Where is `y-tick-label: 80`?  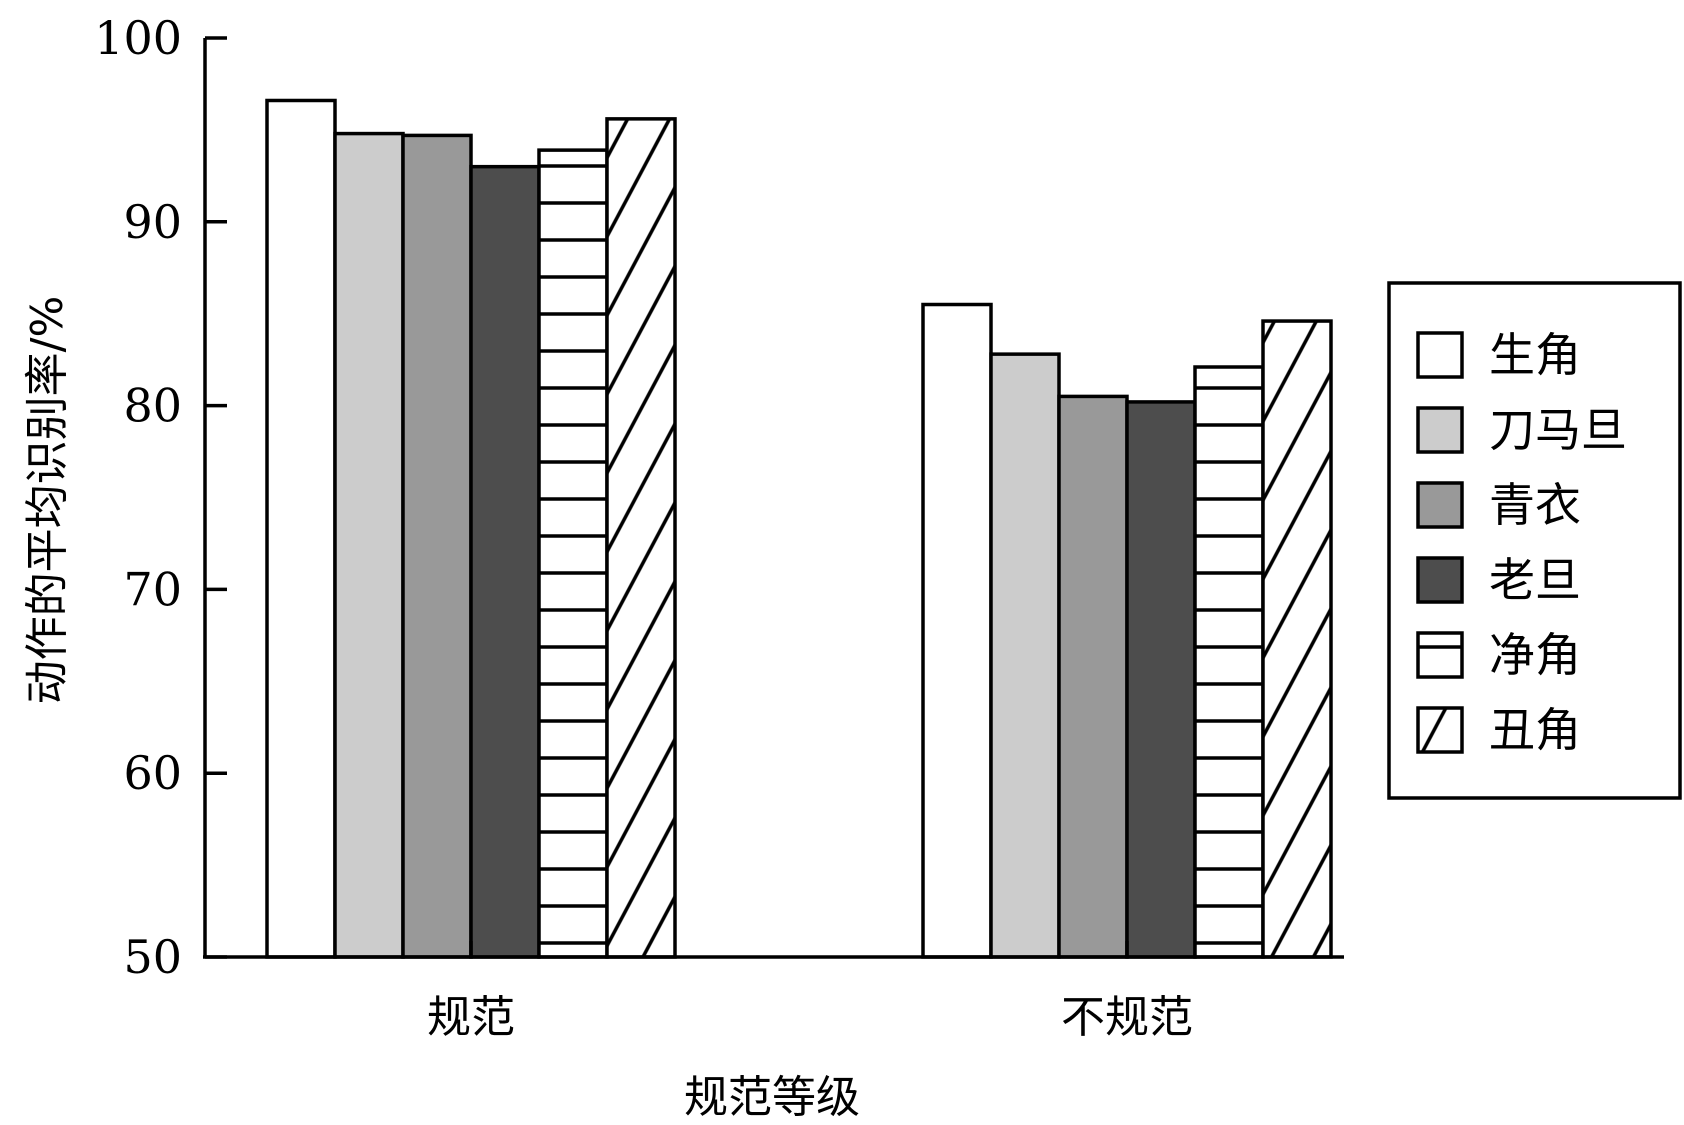 y-tick-label: 80 is located at coordinates (152, 406).